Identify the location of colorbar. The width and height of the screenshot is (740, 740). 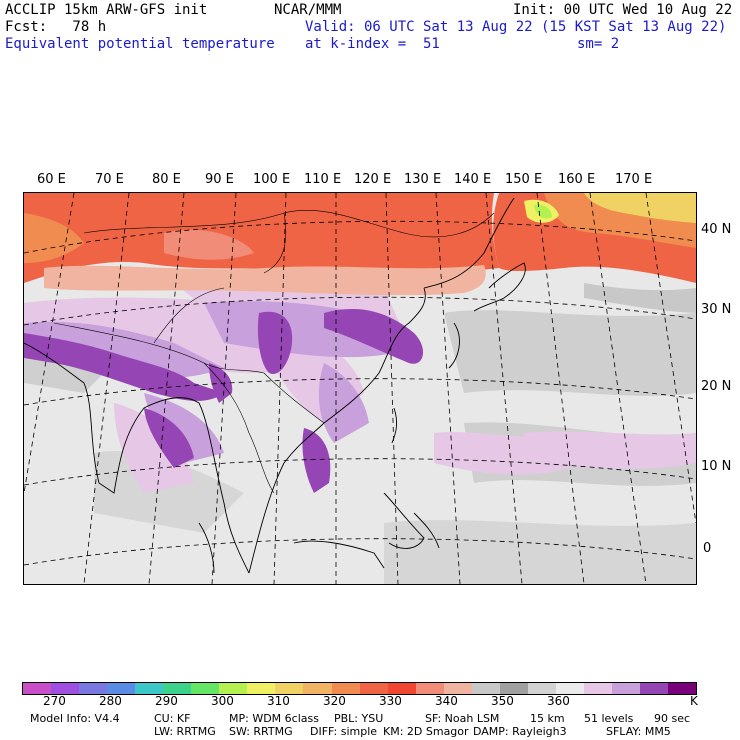
(359, 688).